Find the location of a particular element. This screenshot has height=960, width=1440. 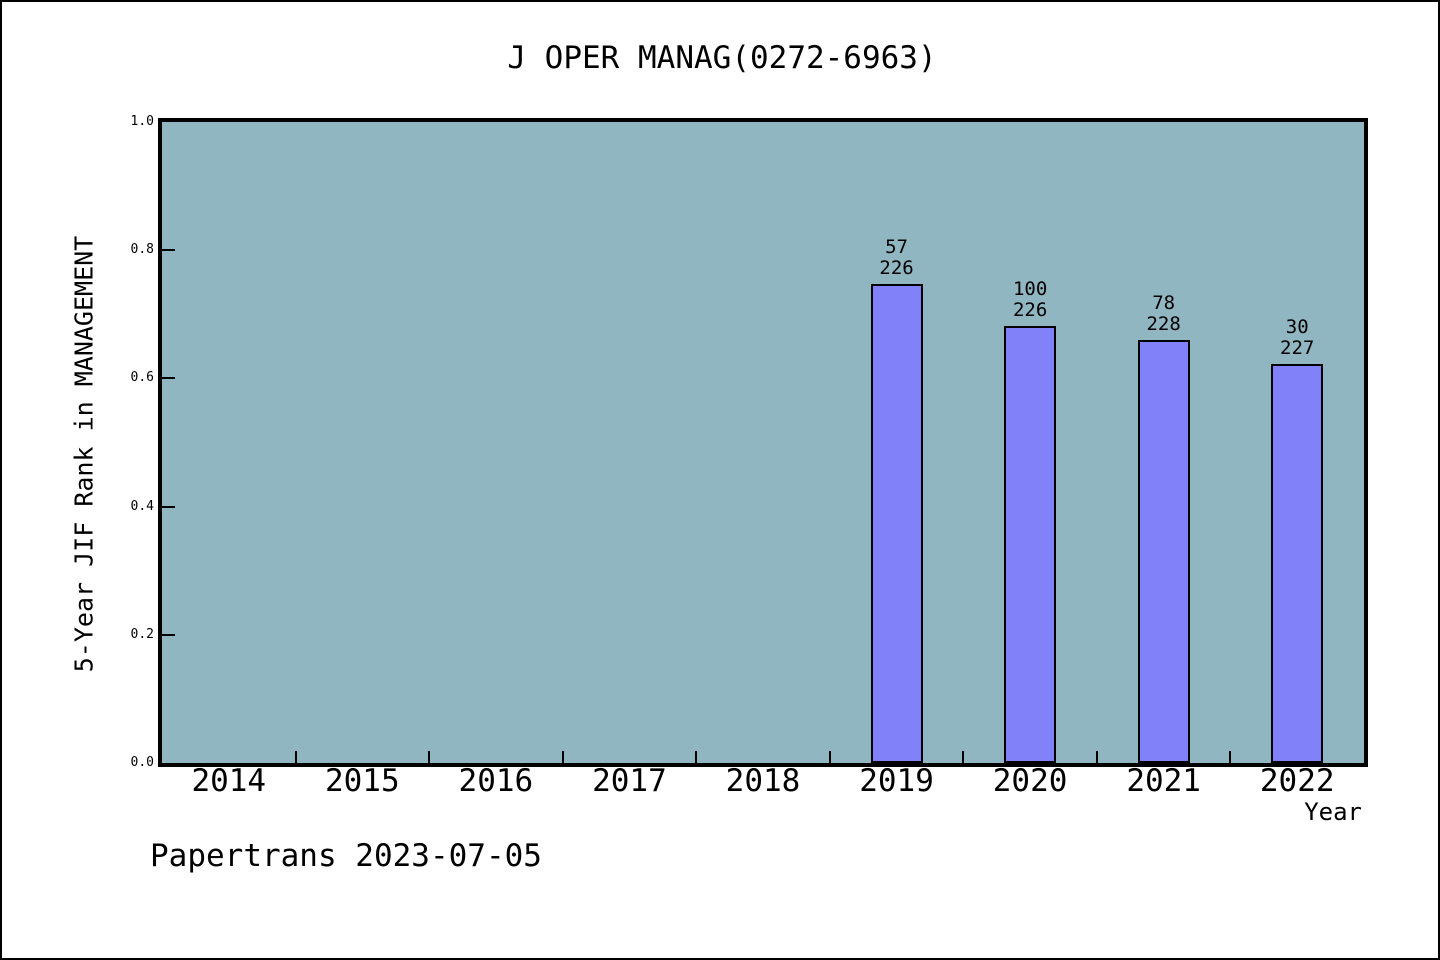

y-tick-label: 0.0 is located at coordinates (142, 762).